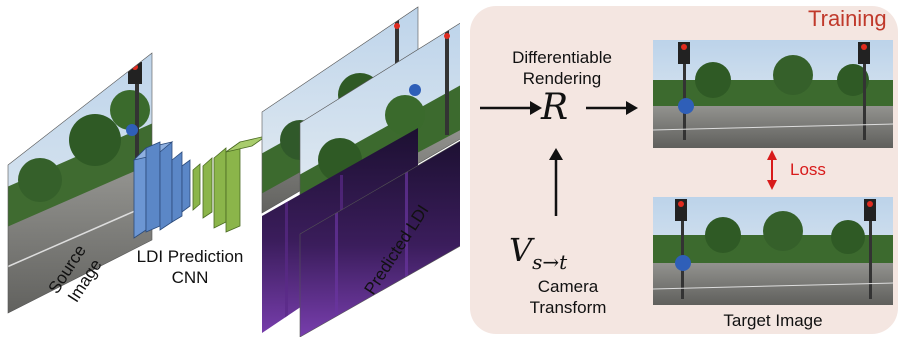 This screenshot has width=902, height=337. Describe the element at coordinates (847, 18) in the screenshot. I see `training-title: Training` at that location.